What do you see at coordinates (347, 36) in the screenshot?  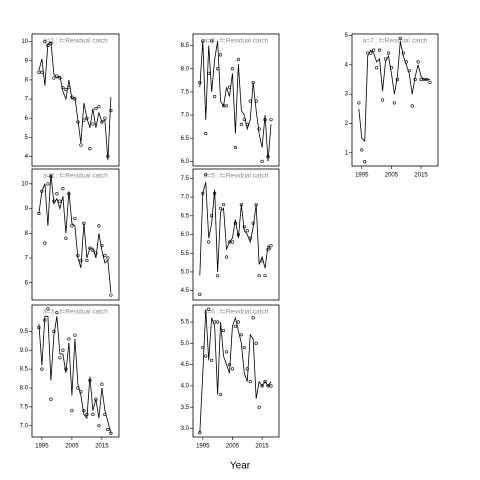 I see `y-tick-label: 5` at bounding box center [347, 36].